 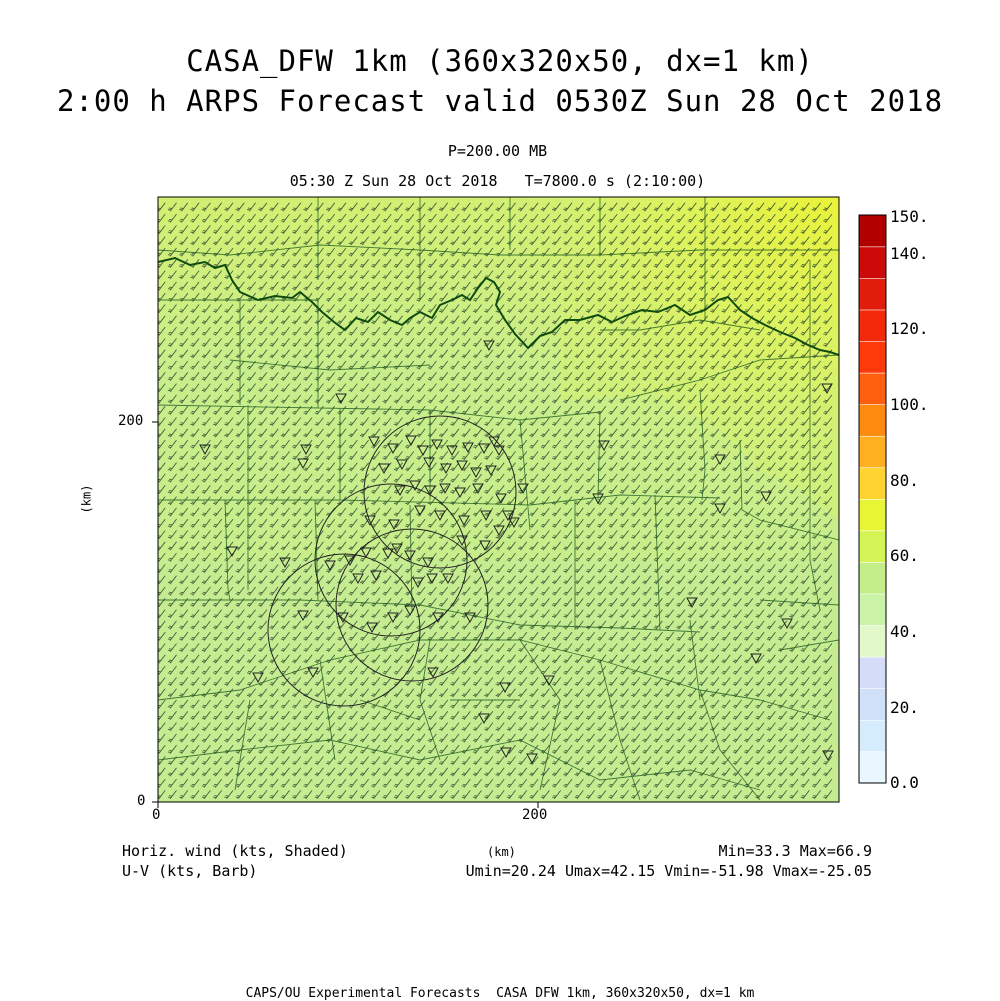 What do you see at coordinates (141, 801) in the screenshot?
I see `y-tick-label-0: 0` at bounding box center [141, 801].